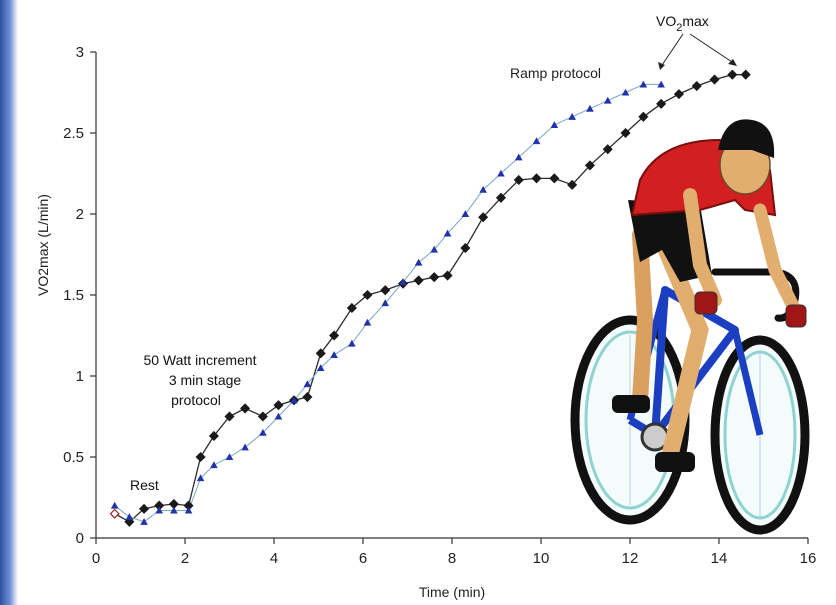  Describe the element at coordinates (679, 28) in the screenshot. I see `vo2max-label-sub: 2` at that location.